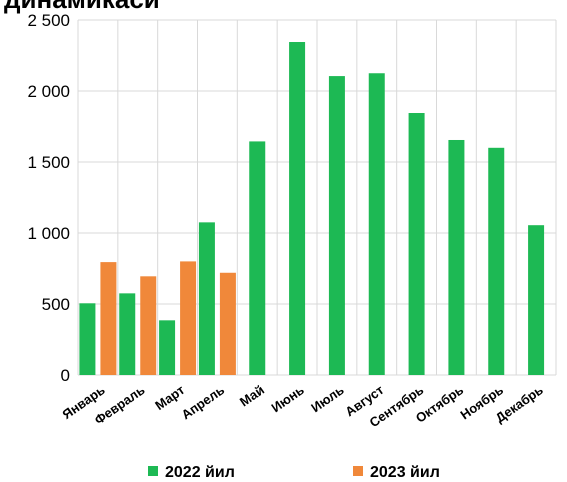 The height and width of the screenshot is (482, 567). Describe the element at coordinates (48, 198) in the screenshot. I see `y-axis-ticks: 0 500 1 000 1 500 2 000 2 500` at that location.